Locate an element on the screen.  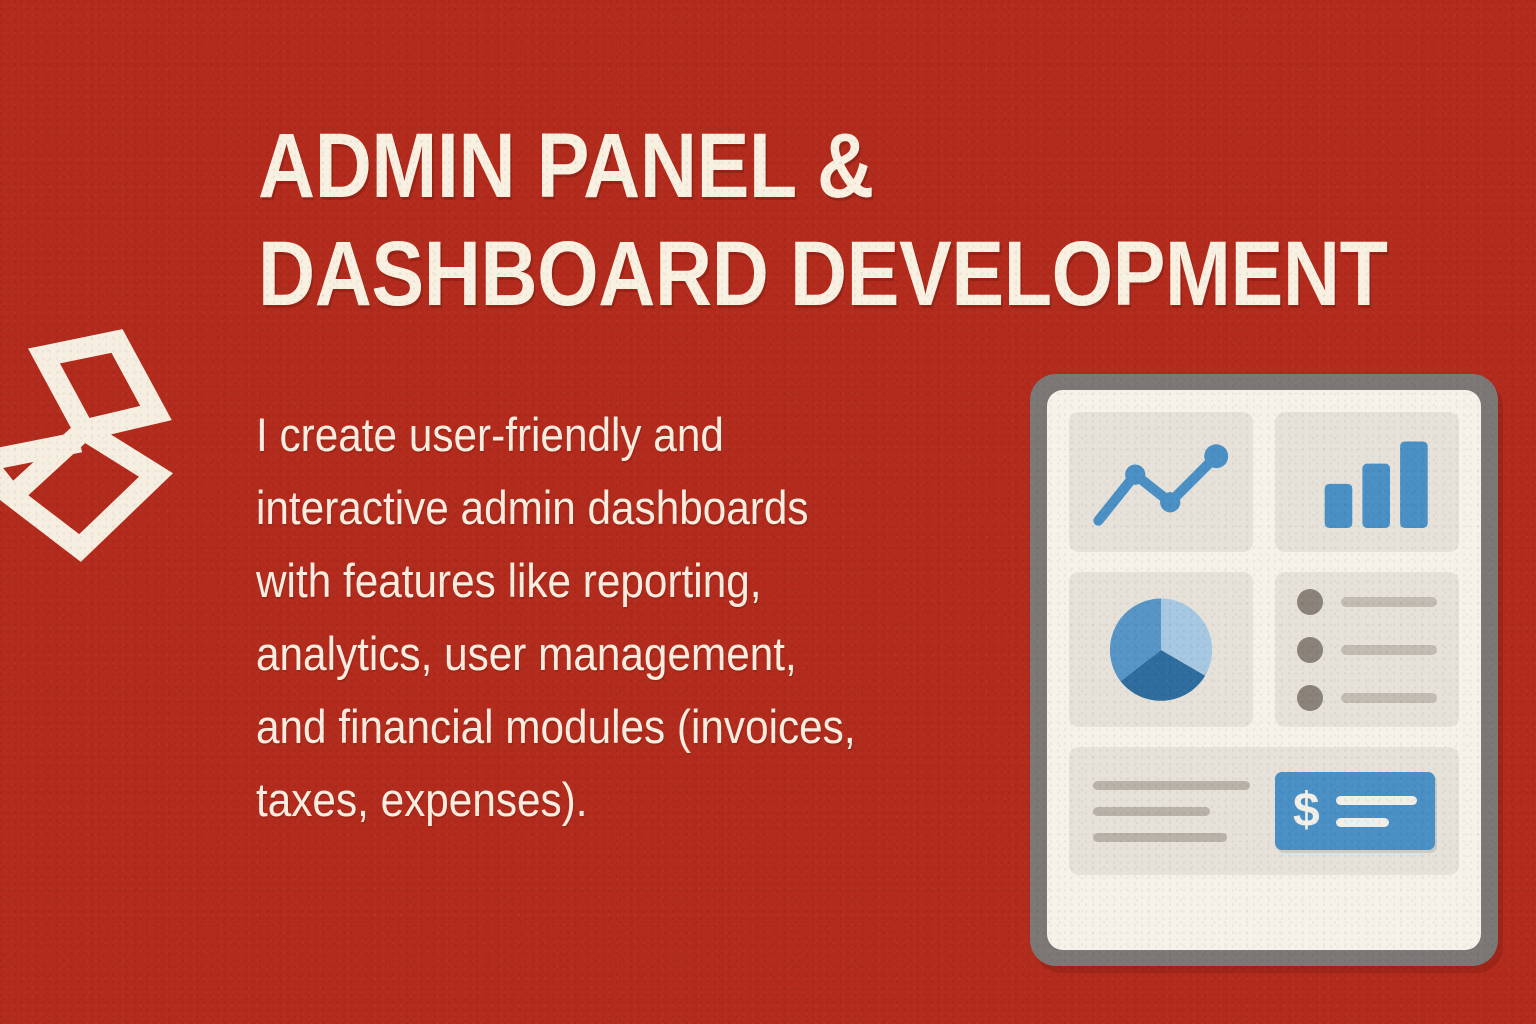
page-title-line-1: ADMIN PANEL & is located at coordinates (566, 166).